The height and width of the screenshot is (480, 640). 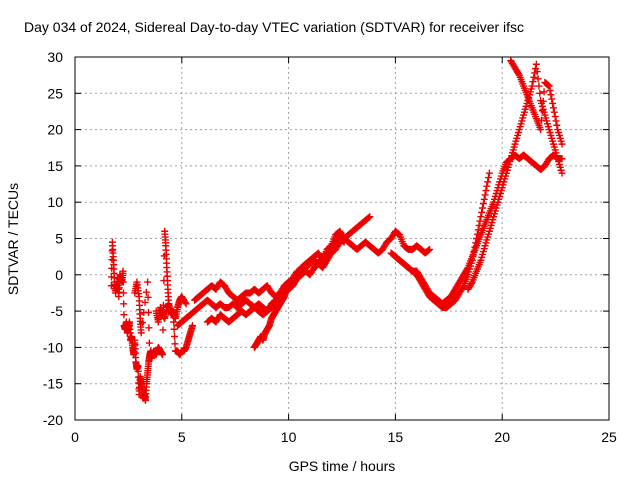 What do you see at coordinates (55, 130) in the screenshot?
I see `y-tick-label: 20` at bounding box center [55, 130].